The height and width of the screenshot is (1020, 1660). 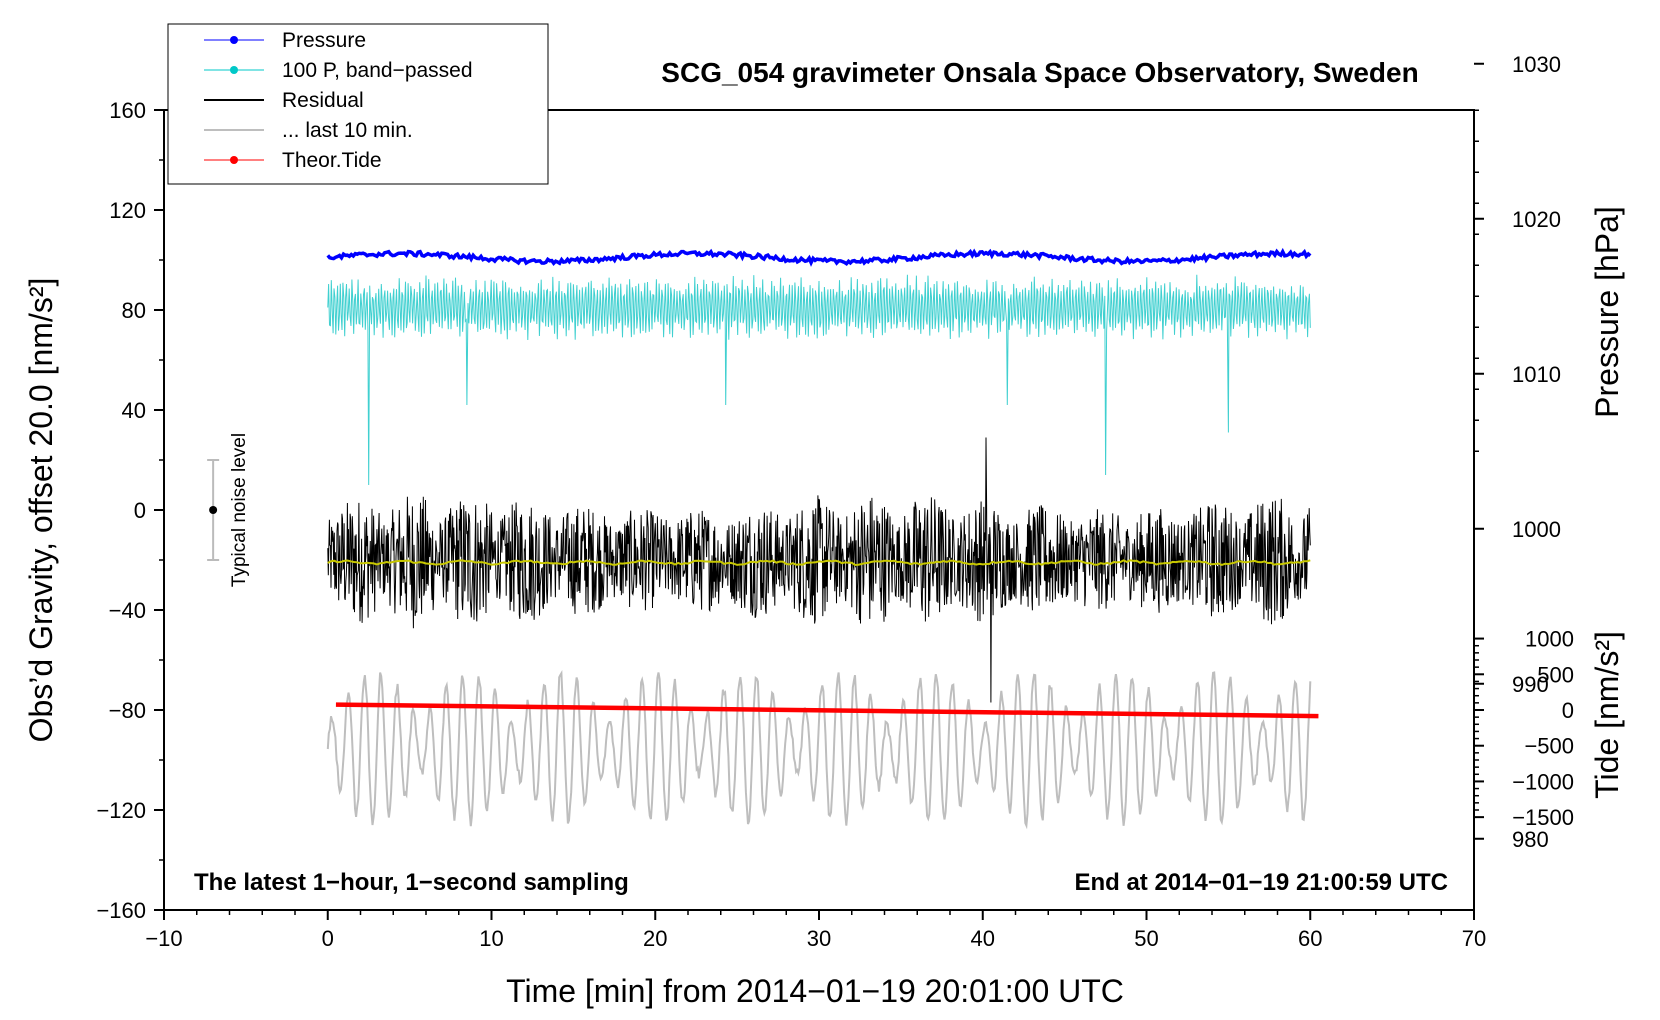 I want to click on pressure-tick-label-2: 1010, so click(x=1536, y=374).